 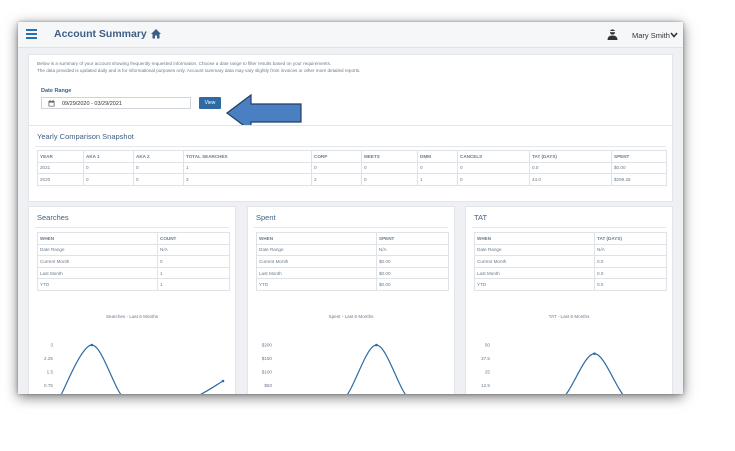 I want to click on table-cell: 3, so click(x=247, y=179).